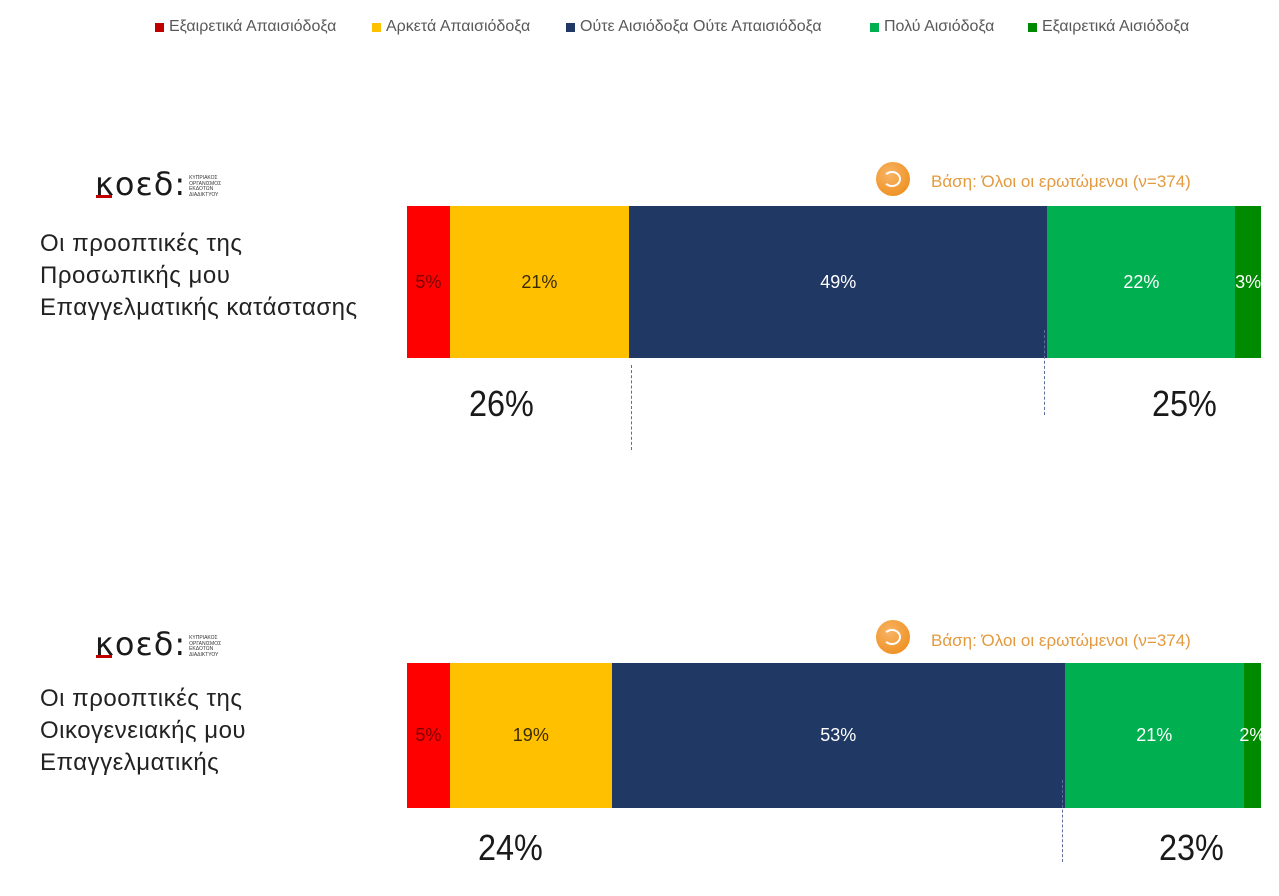 This screenshot has height=896, width=1279. What do you see at coordinates (135, 275) in the screenshot?
I see `question-line: Προσωπικής μου` at bounding box center [135, 275].